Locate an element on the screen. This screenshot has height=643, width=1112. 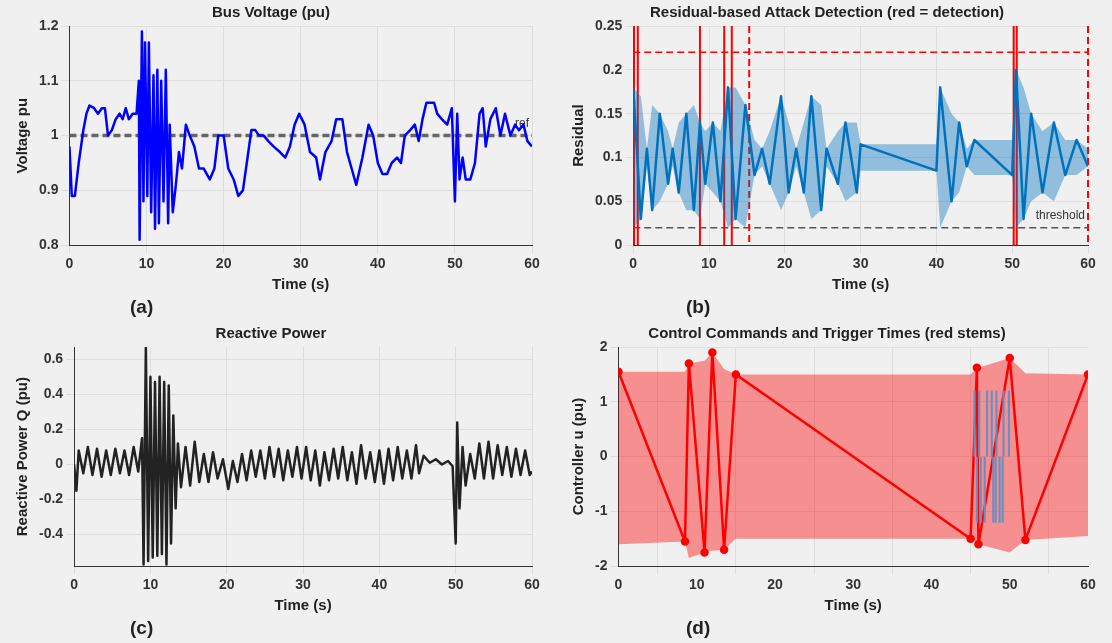
text: (d) is located at coordinates (698, 628).